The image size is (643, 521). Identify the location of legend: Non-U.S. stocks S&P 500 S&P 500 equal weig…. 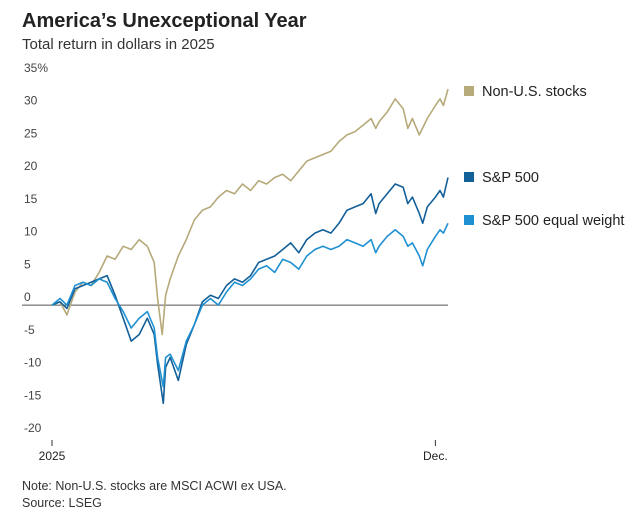
(544, 156).